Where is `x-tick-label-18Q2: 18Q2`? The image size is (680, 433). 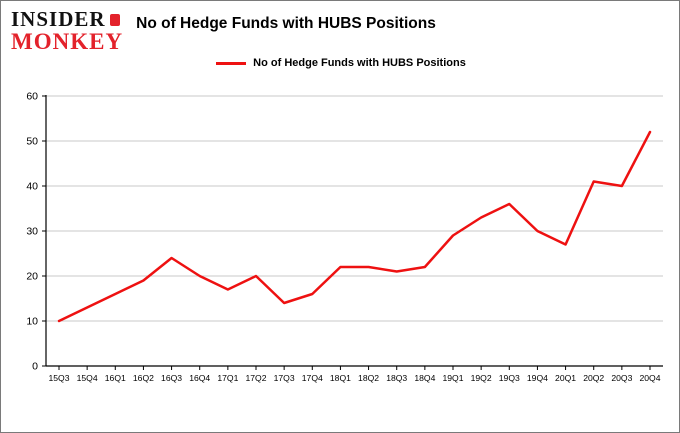 x-tick-label-18Q2: 18Q2 is located at coordinates (368, 378).